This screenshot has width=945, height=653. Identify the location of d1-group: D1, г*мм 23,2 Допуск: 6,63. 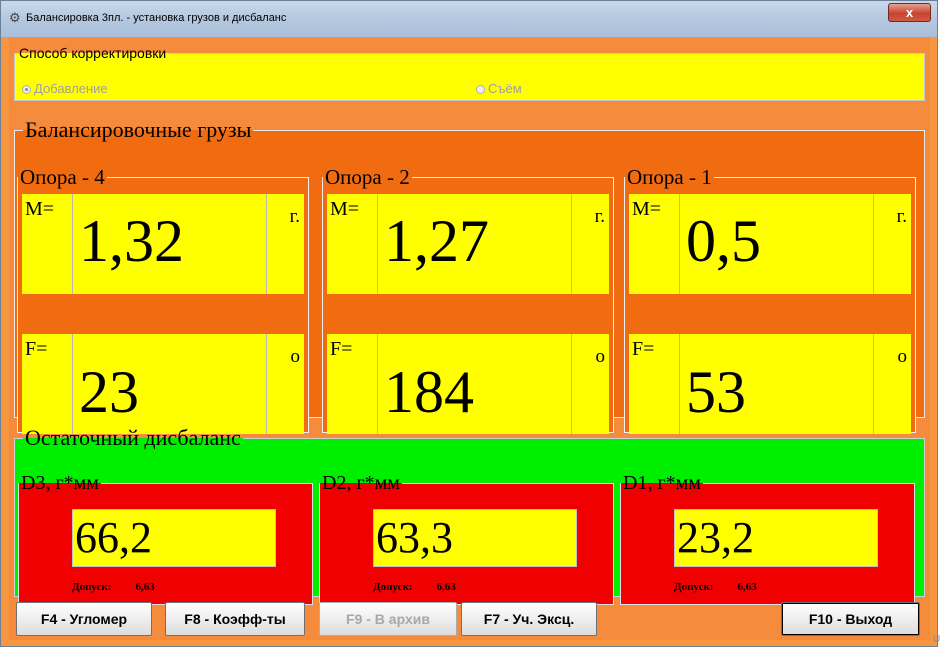
(767, 538).